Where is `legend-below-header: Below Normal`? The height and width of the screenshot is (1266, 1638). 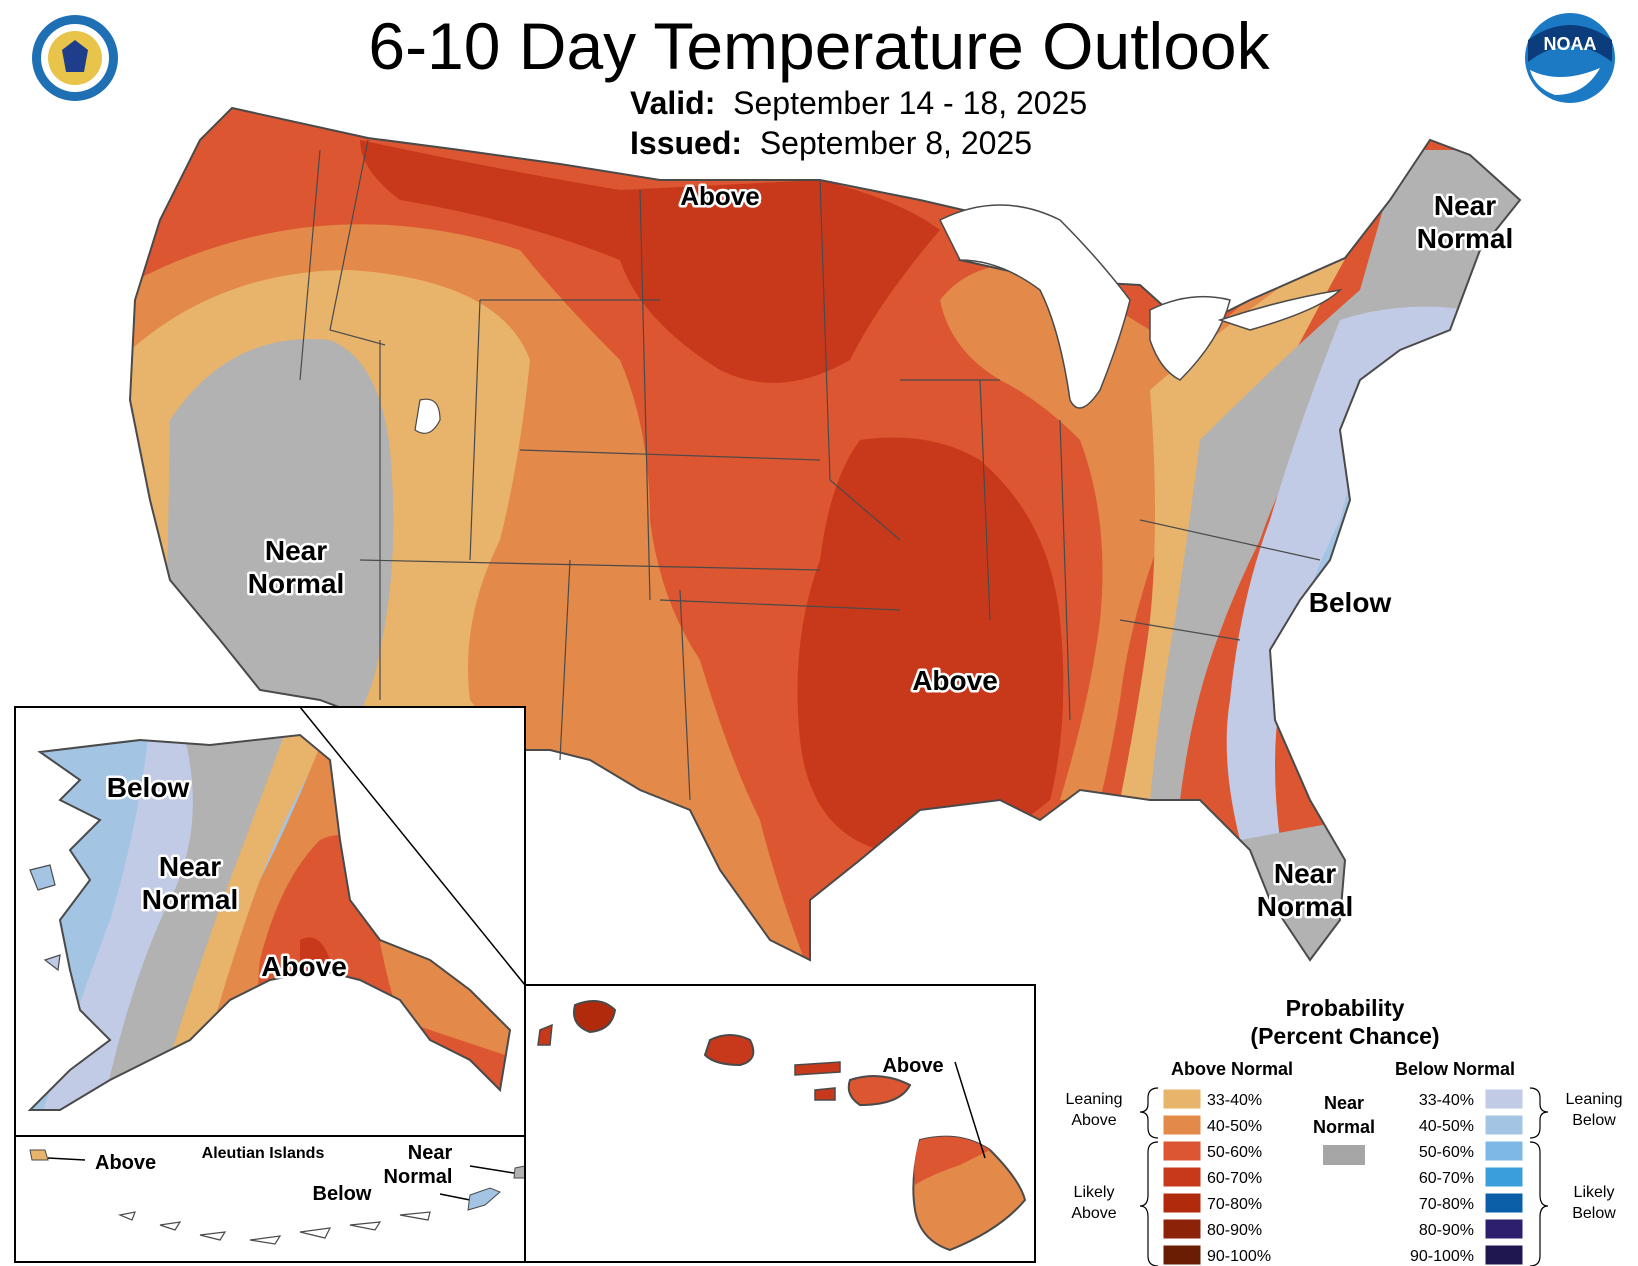 legend-below-header: Below Normal is located at coordinates (1455, 1069).